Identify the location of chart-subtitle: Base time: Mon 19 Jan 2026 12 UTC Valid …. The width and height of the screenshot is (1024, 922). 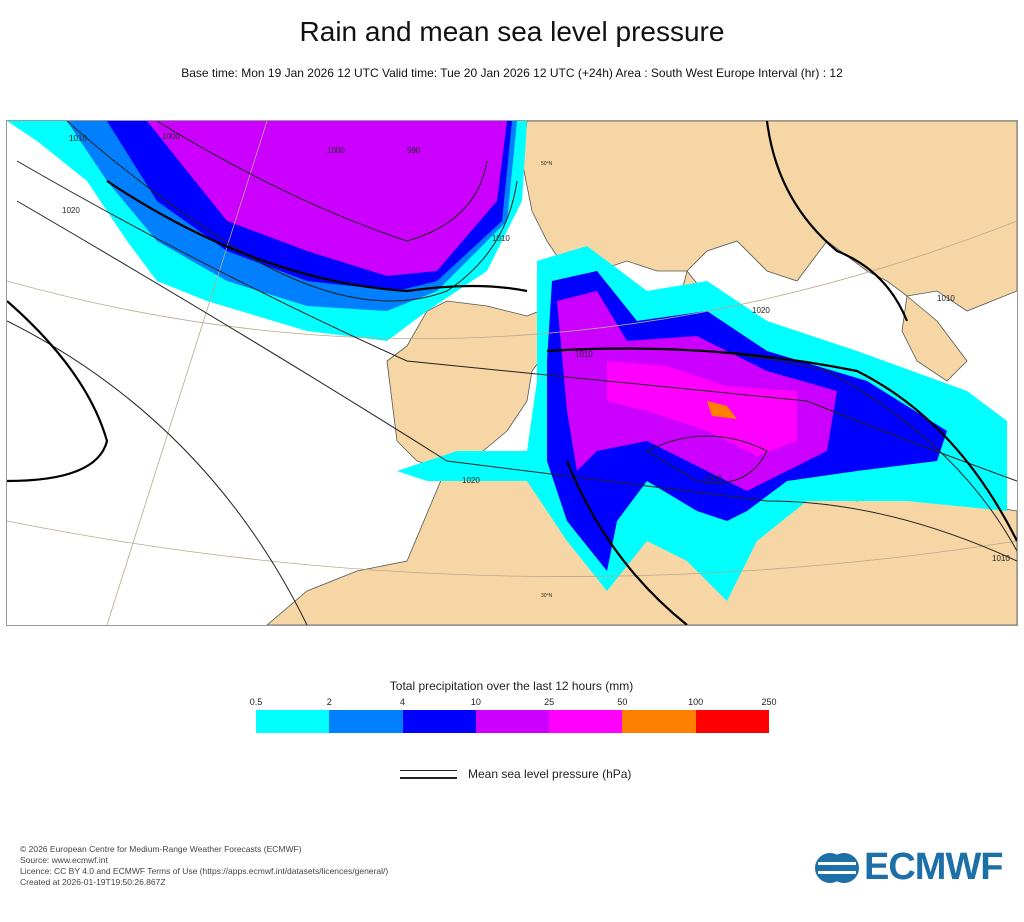
(512, 73).